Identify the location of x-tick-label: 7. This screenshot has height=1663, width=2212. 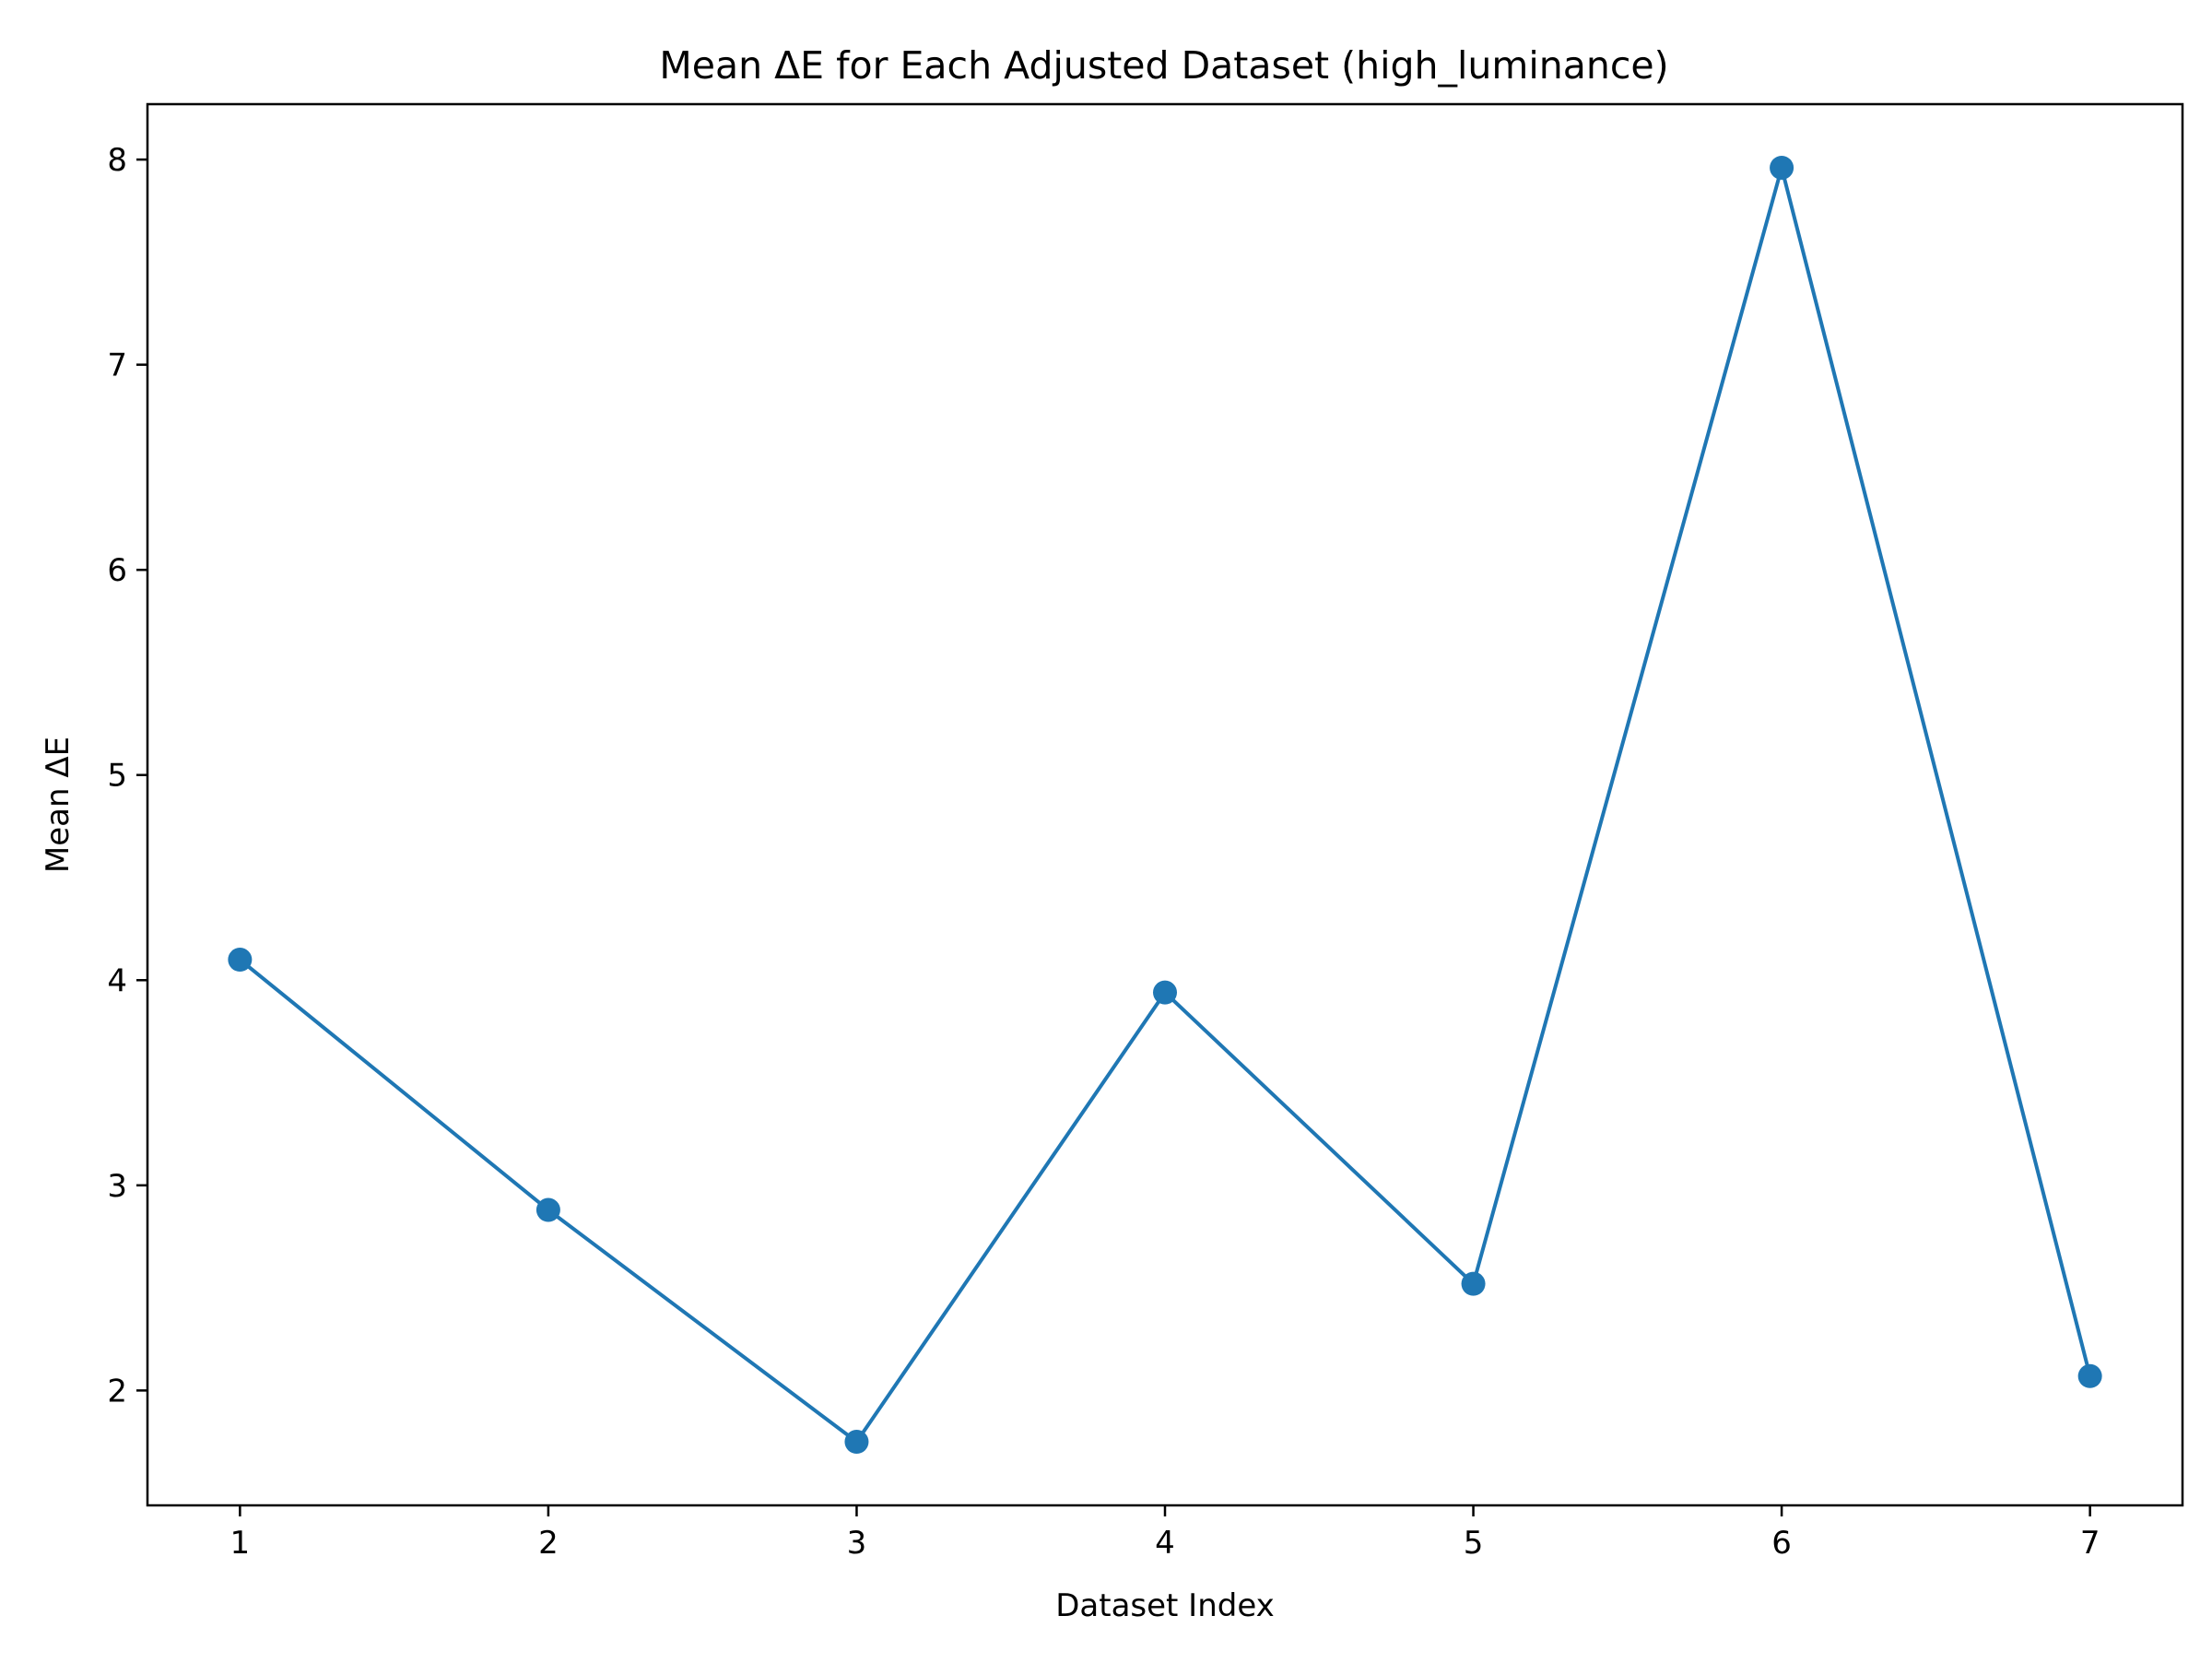
(2090, 1543).